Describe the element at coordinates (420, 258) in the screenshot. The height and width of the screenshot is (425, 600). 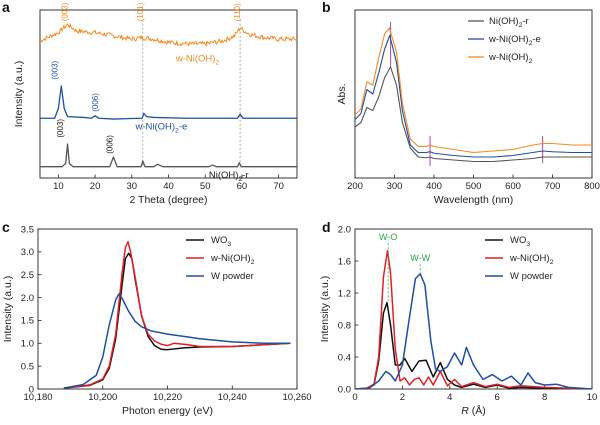
I see `bond-annotation: W-W` at that location.